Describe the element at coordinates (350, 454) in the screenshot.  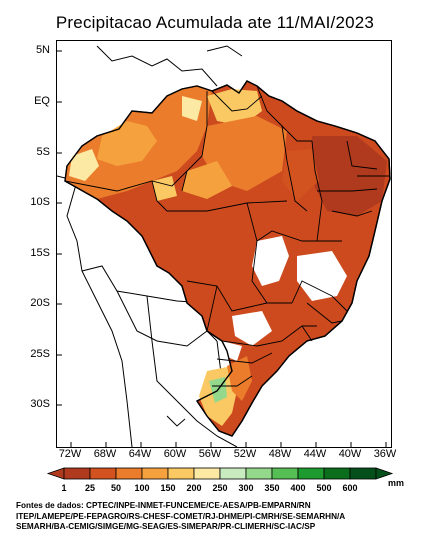
I see `lon-label-40w: 40W` at that location.